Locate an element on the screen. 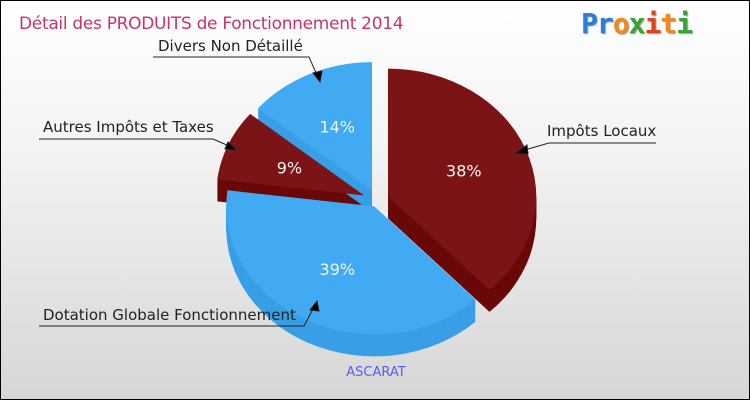 The height and width of the screenshot is (400, 750). leader-impots-locaux is located at coordinates (588, 147).